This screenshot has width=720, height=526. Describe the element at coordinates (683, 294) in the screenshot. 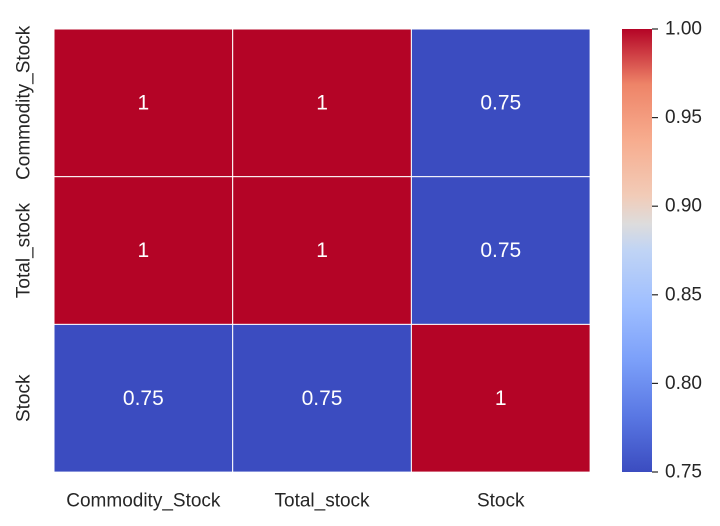

I see `colorbar-tick-label: 0.85` at that location.